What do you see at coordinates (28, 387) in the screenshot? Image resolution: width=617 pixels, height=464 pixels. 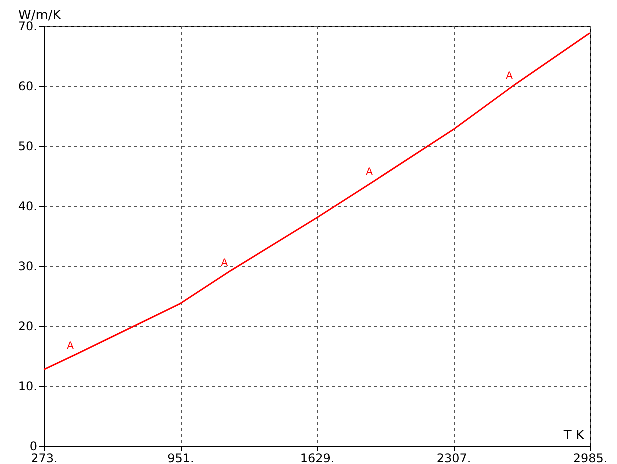 I see `y-tick-label: 10.` at bounding box center [28, 387].